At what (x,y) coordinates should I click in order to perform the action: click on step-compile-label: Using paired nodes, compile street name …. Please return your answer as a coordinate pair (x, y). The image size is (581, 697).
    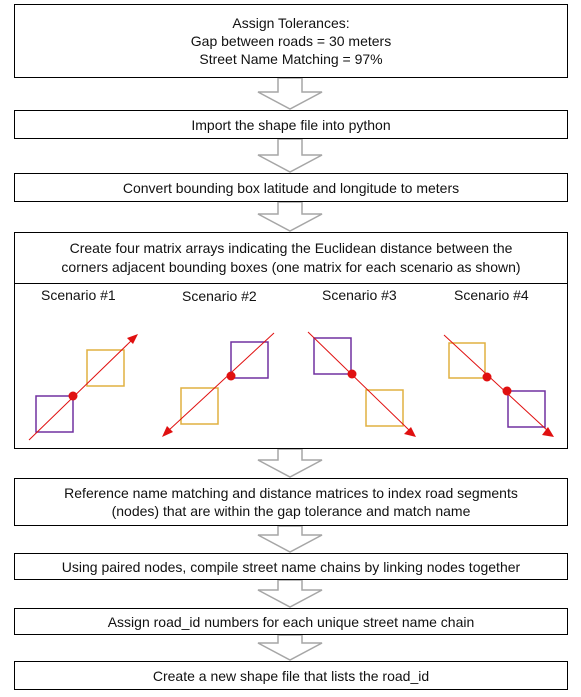
    Looking at the image, I should click on (291, 566).